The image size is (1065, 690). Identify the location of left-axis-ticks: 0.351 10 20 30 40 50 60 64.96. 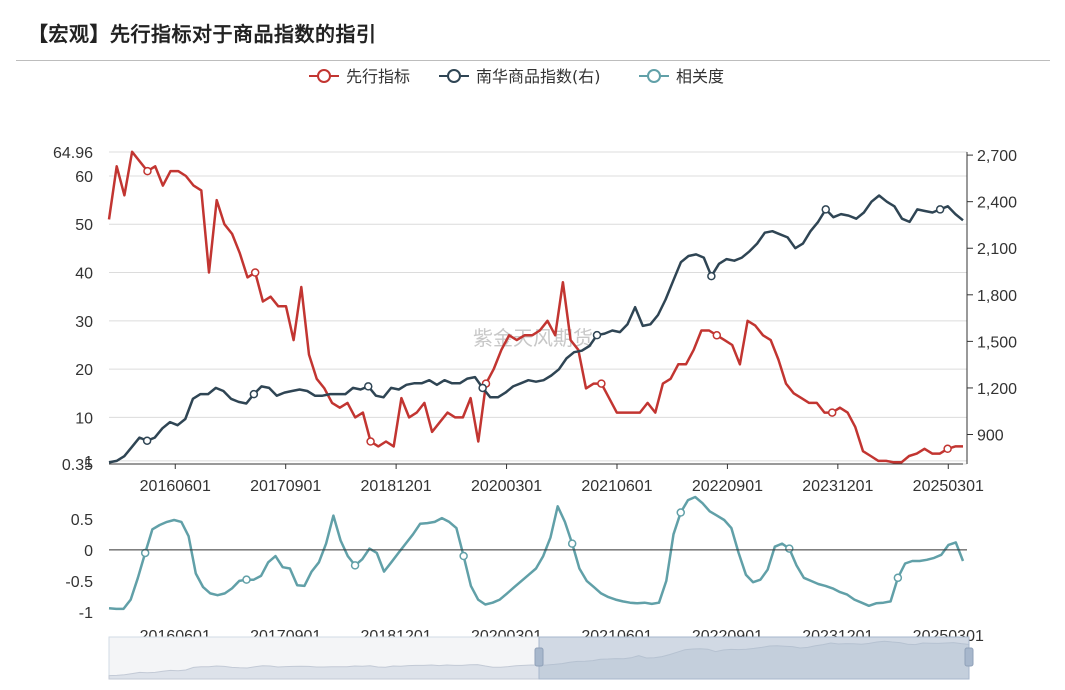
(73, 309).